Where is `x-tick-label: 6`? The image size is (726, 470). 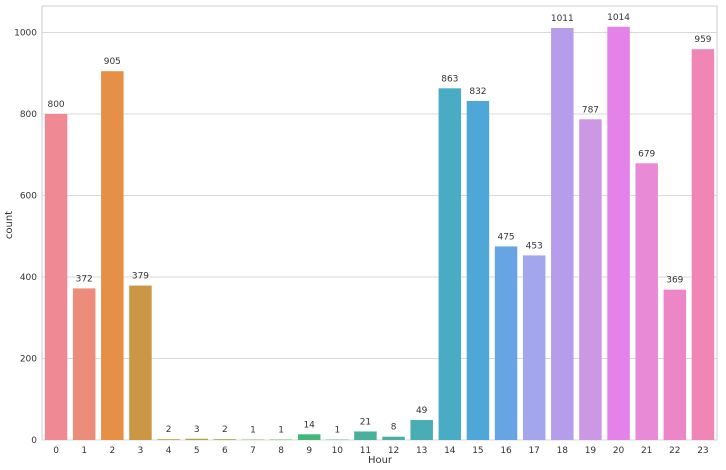
x-tick-label: 6 is located at coordinates (225, 451).